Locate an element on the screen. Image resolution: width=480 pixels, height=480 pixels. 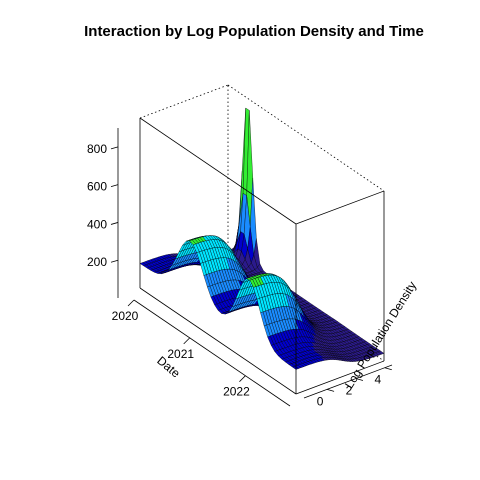
y-axis-line is located at coordinates (348, 381).